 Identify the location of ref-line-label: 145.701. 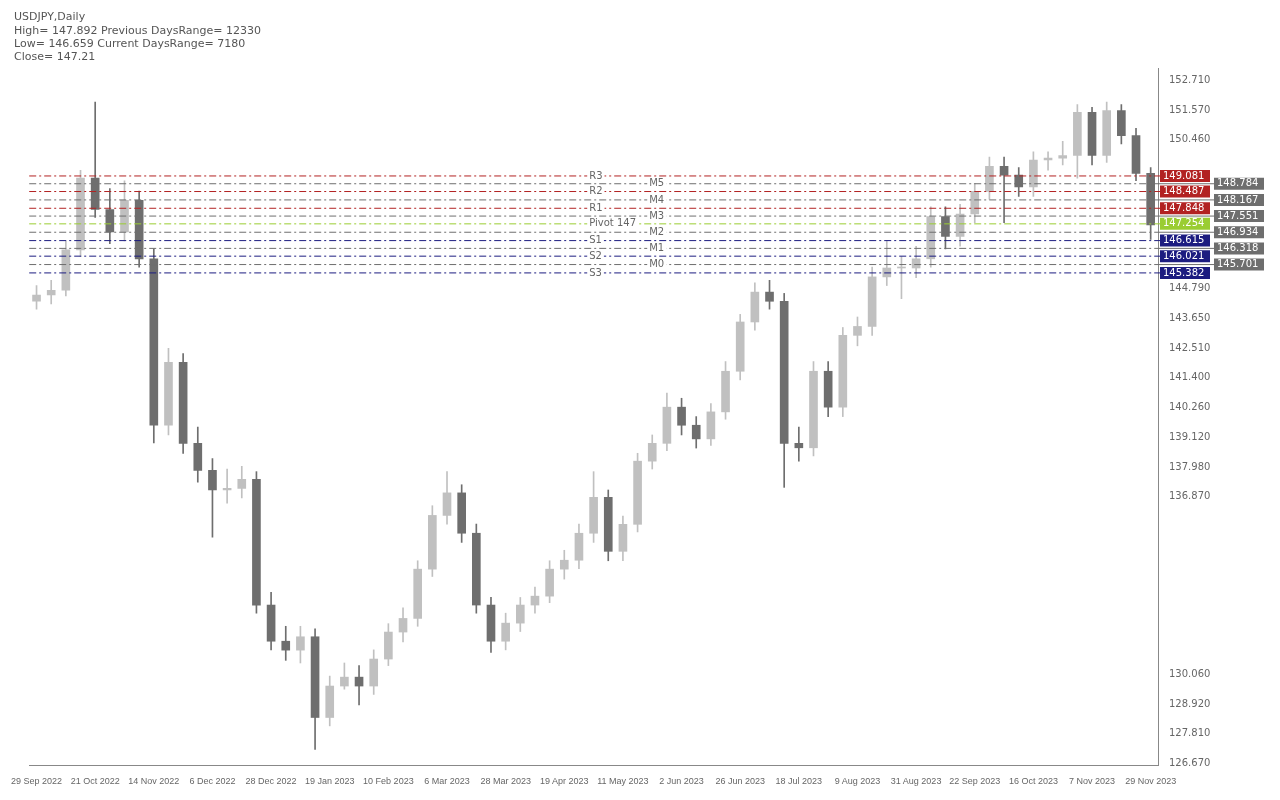
(1238, 264).